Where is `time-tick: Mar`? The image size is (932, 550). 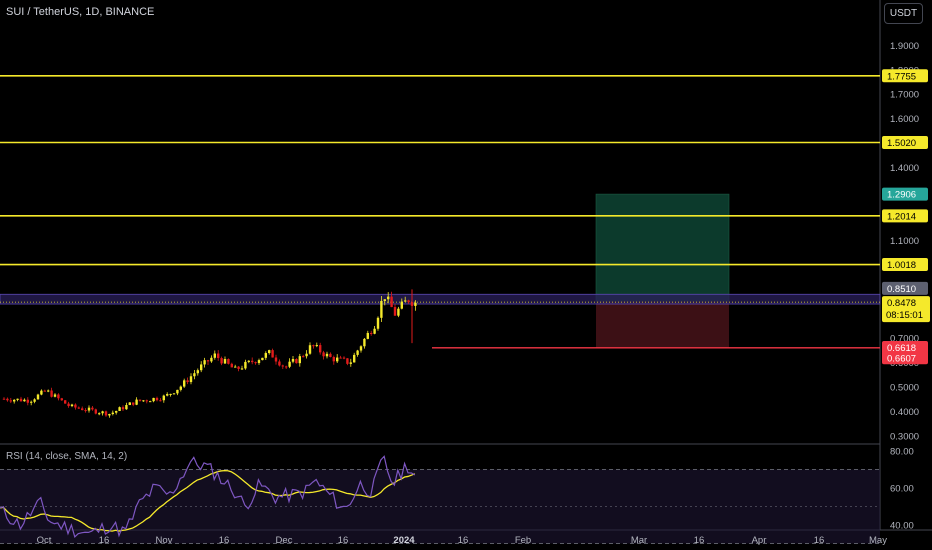
time-tick: Mar is located at coordinates (639, 540).